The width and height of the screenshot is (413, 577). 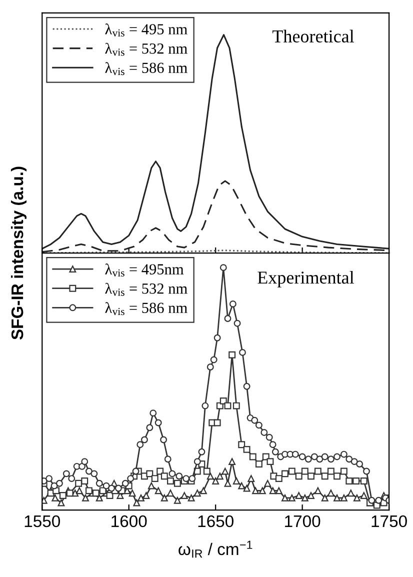 What do you see at coordinates (302, 521) in the screenshot?
I see `x-tick-label: 1700` at bounding box center [302, 521].